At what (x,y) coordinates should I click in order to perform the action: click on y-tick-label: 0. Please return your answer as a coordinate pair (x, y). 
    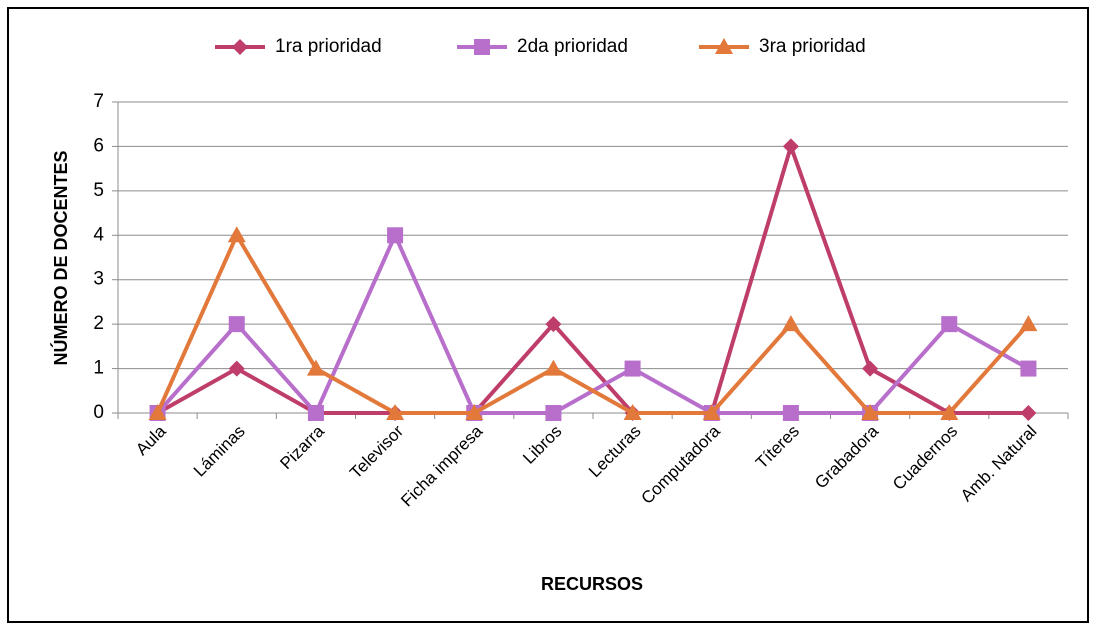
    Looking at the image, I should click on (98, 412).